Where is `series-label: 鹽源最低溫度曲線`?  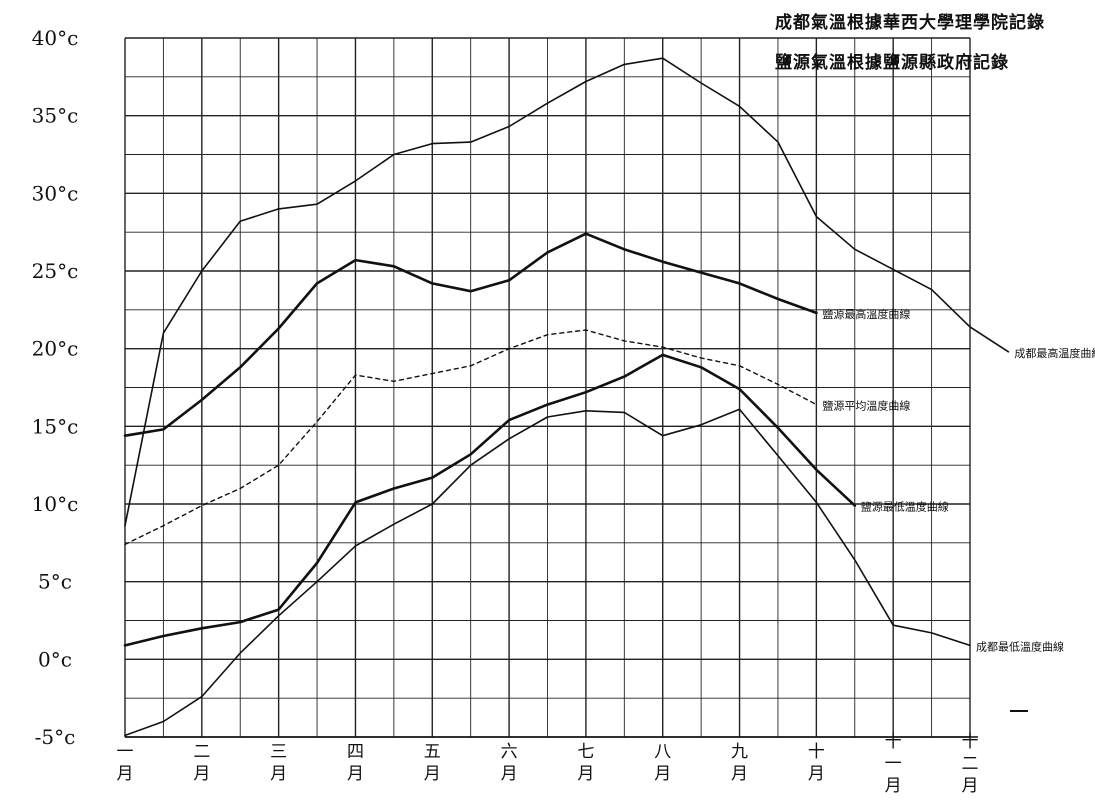 series-label: 鹽源最低溫度曲線 is located at coordinates (905, 507).